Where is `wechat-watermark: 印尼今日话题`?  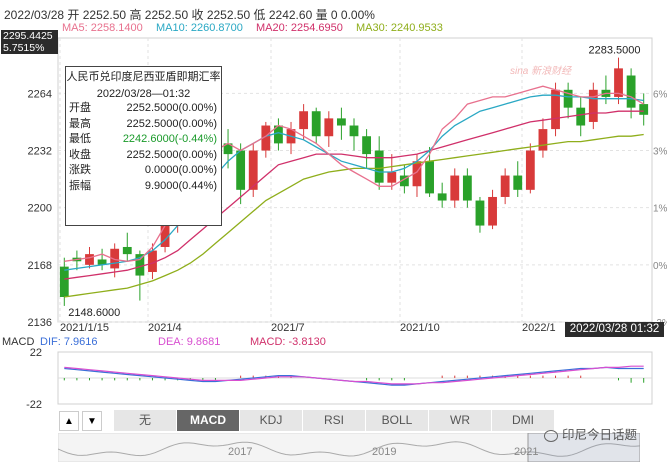 wechat-watermark: 印尼今日话题 is located at coordinates (590, 433).